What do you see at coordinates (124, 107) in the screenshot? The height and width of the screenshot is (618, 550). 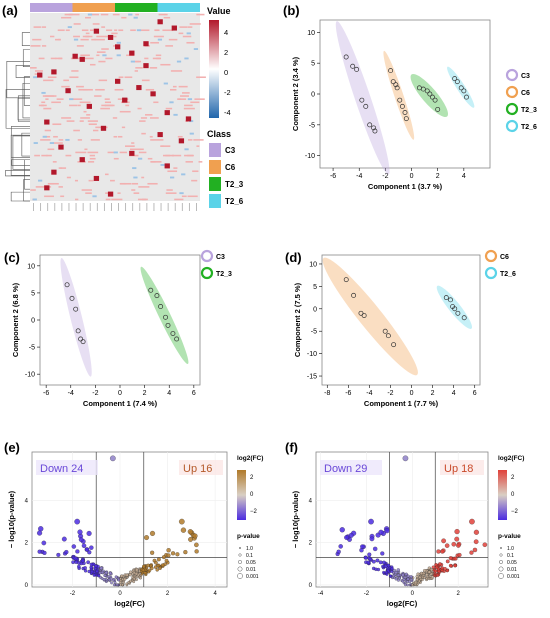 I see `heatmap-chart: Value 4 2 0 -2 -4 Class C3 C6 T2_3 T2_6` at bounding box center [124, 107].